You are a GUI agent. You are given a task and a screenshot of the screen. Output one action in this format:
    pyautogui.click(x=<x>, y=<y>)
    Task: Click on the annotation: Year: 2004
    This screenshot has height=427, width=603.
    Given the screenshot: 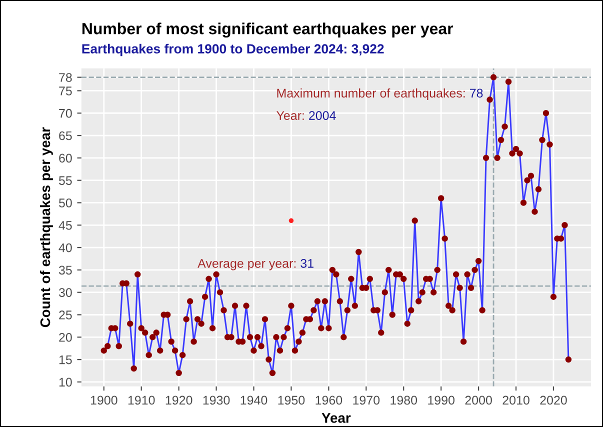 What is the action you would take?
    pyautogui.click(x=306, y=115)
    